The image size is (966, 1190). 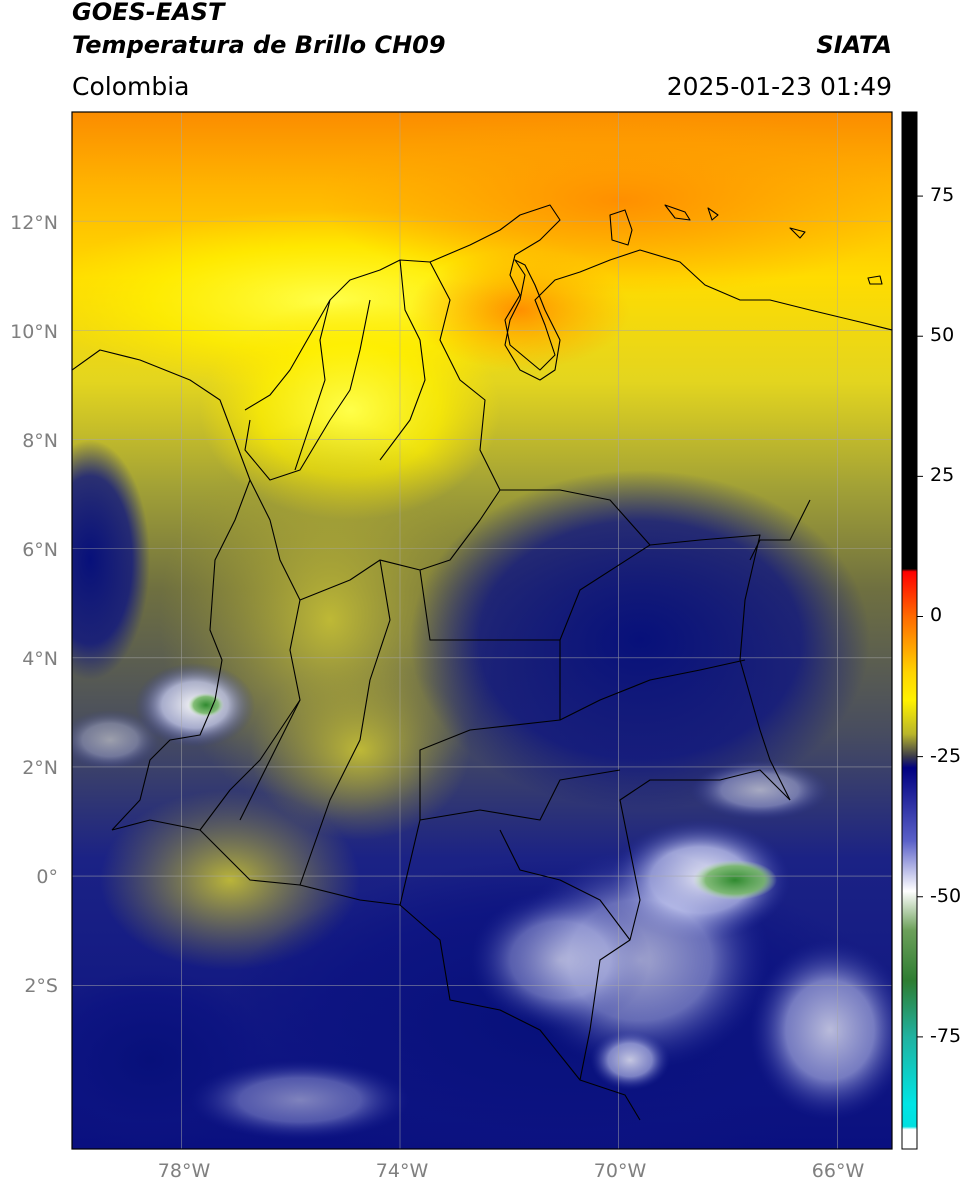 I want to click on colorbar-frame, so click(x=909, y=630).